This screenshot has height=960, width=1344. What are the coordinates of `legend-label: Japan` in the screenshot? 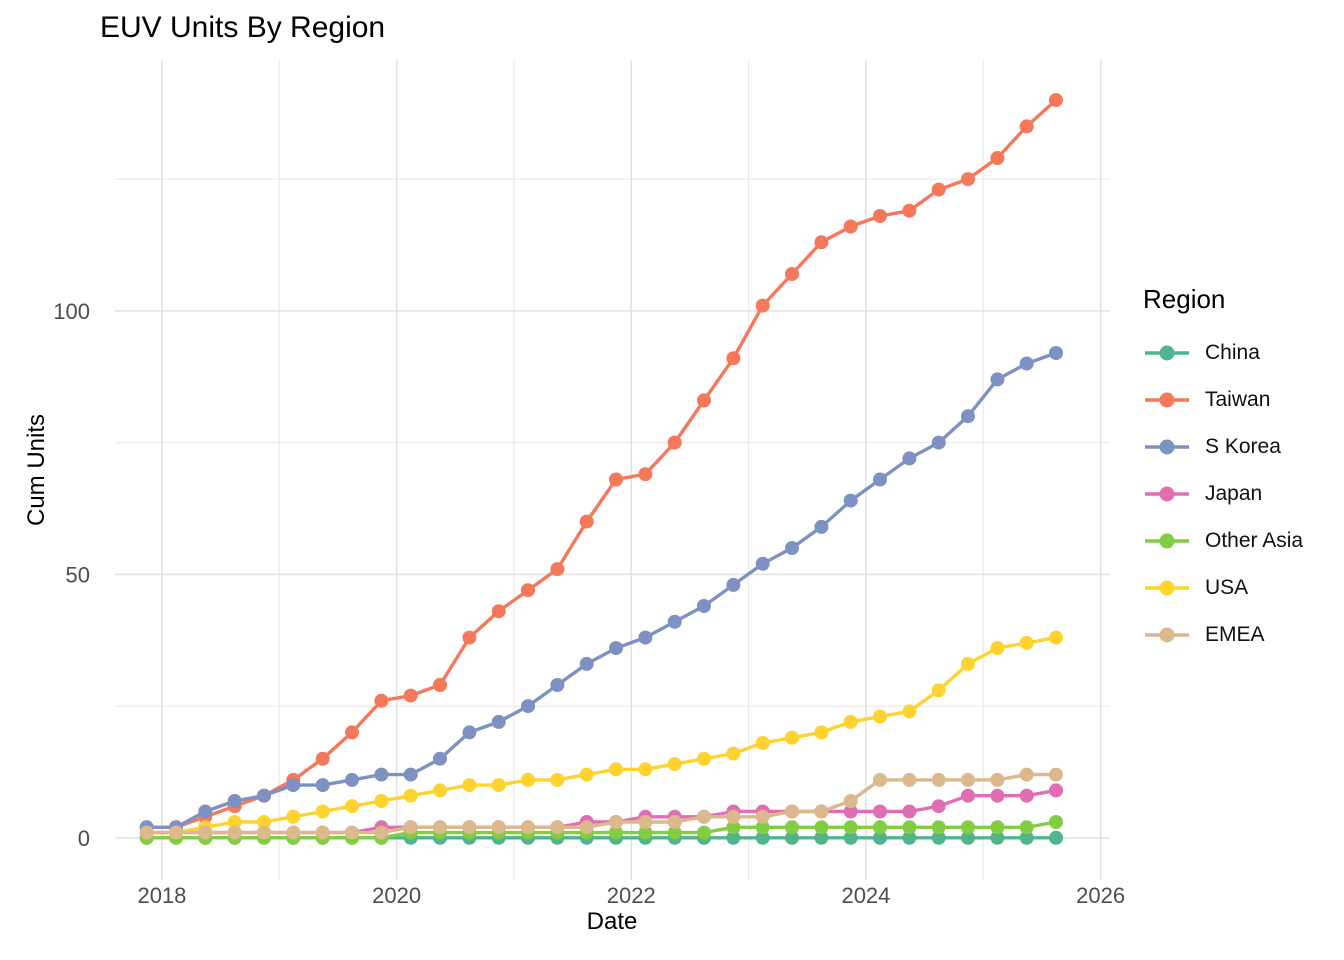 It's located at (1234, 493).